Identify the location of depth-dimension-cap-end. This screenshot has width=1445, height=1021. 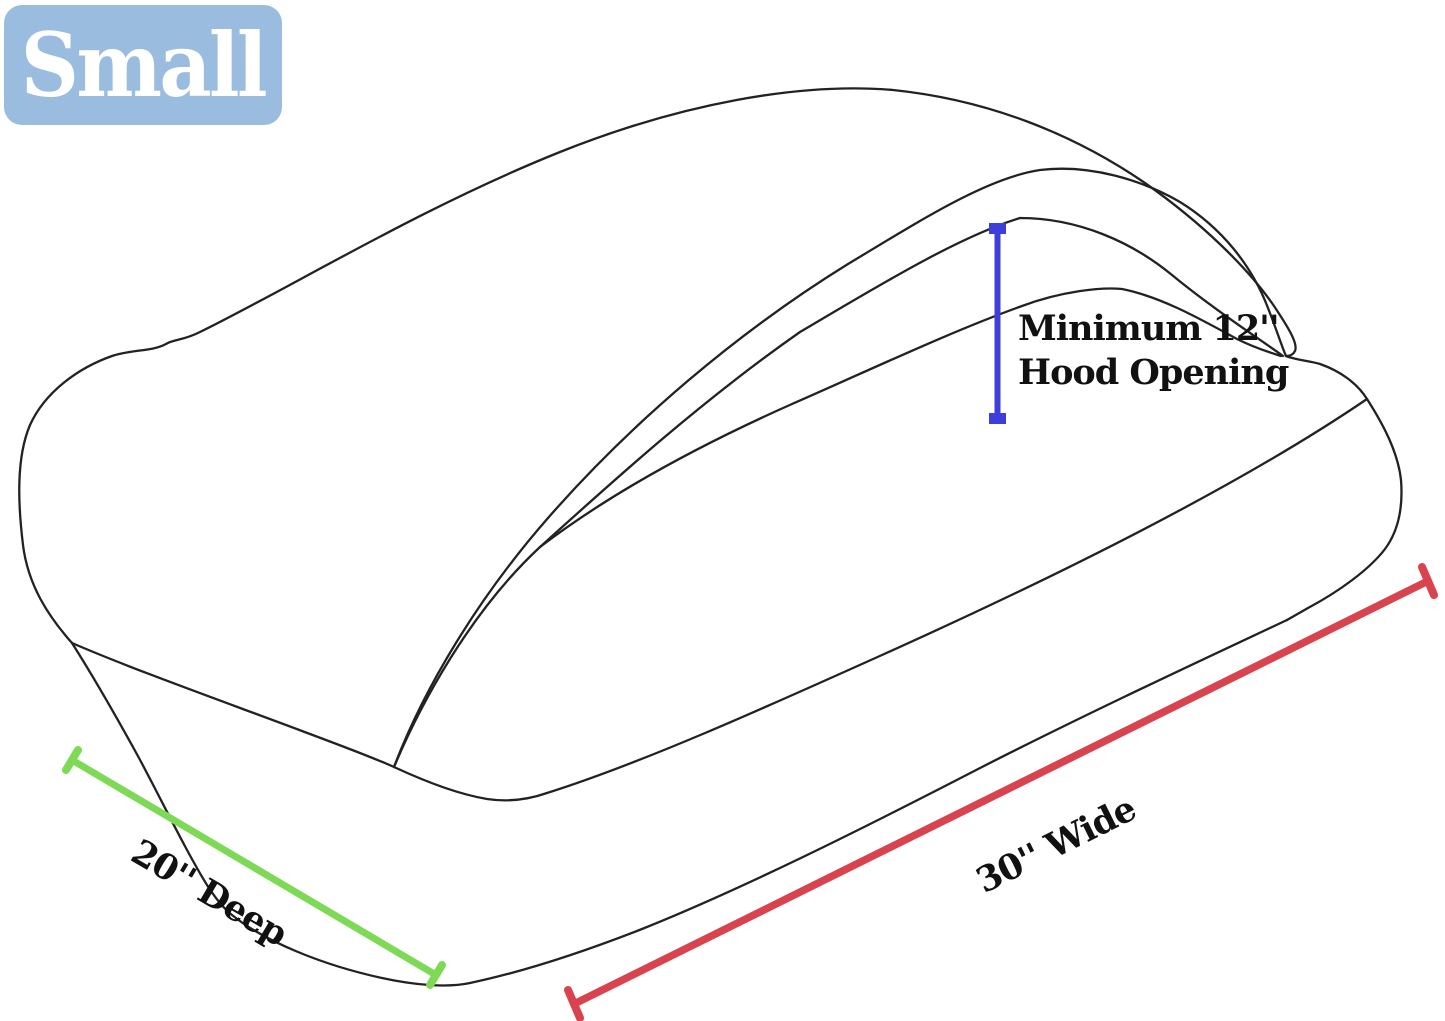
(436, 975).